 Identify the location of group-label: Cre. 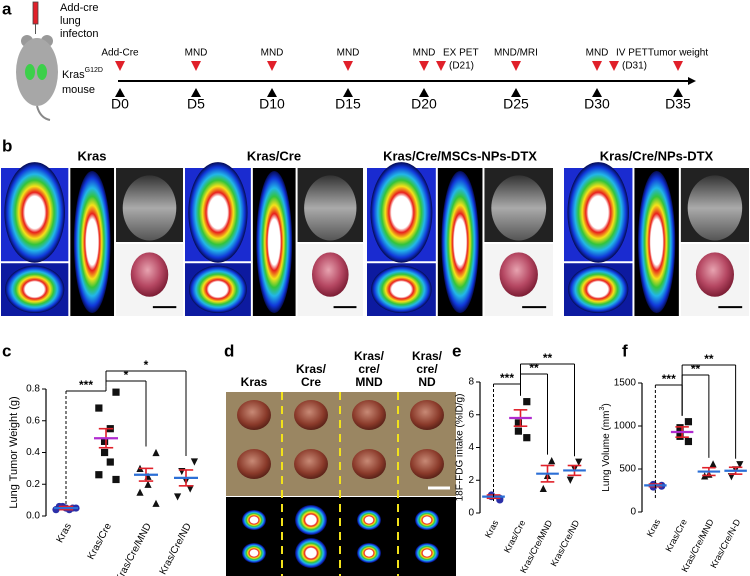
(311, 382).